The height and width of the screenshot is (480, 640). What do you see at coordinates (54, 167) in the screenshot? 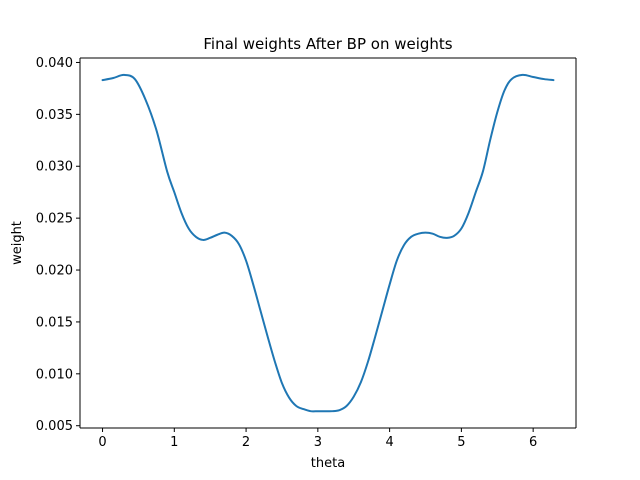
I see `y-tick-label: 0.030` at bounding box center [54, 167].